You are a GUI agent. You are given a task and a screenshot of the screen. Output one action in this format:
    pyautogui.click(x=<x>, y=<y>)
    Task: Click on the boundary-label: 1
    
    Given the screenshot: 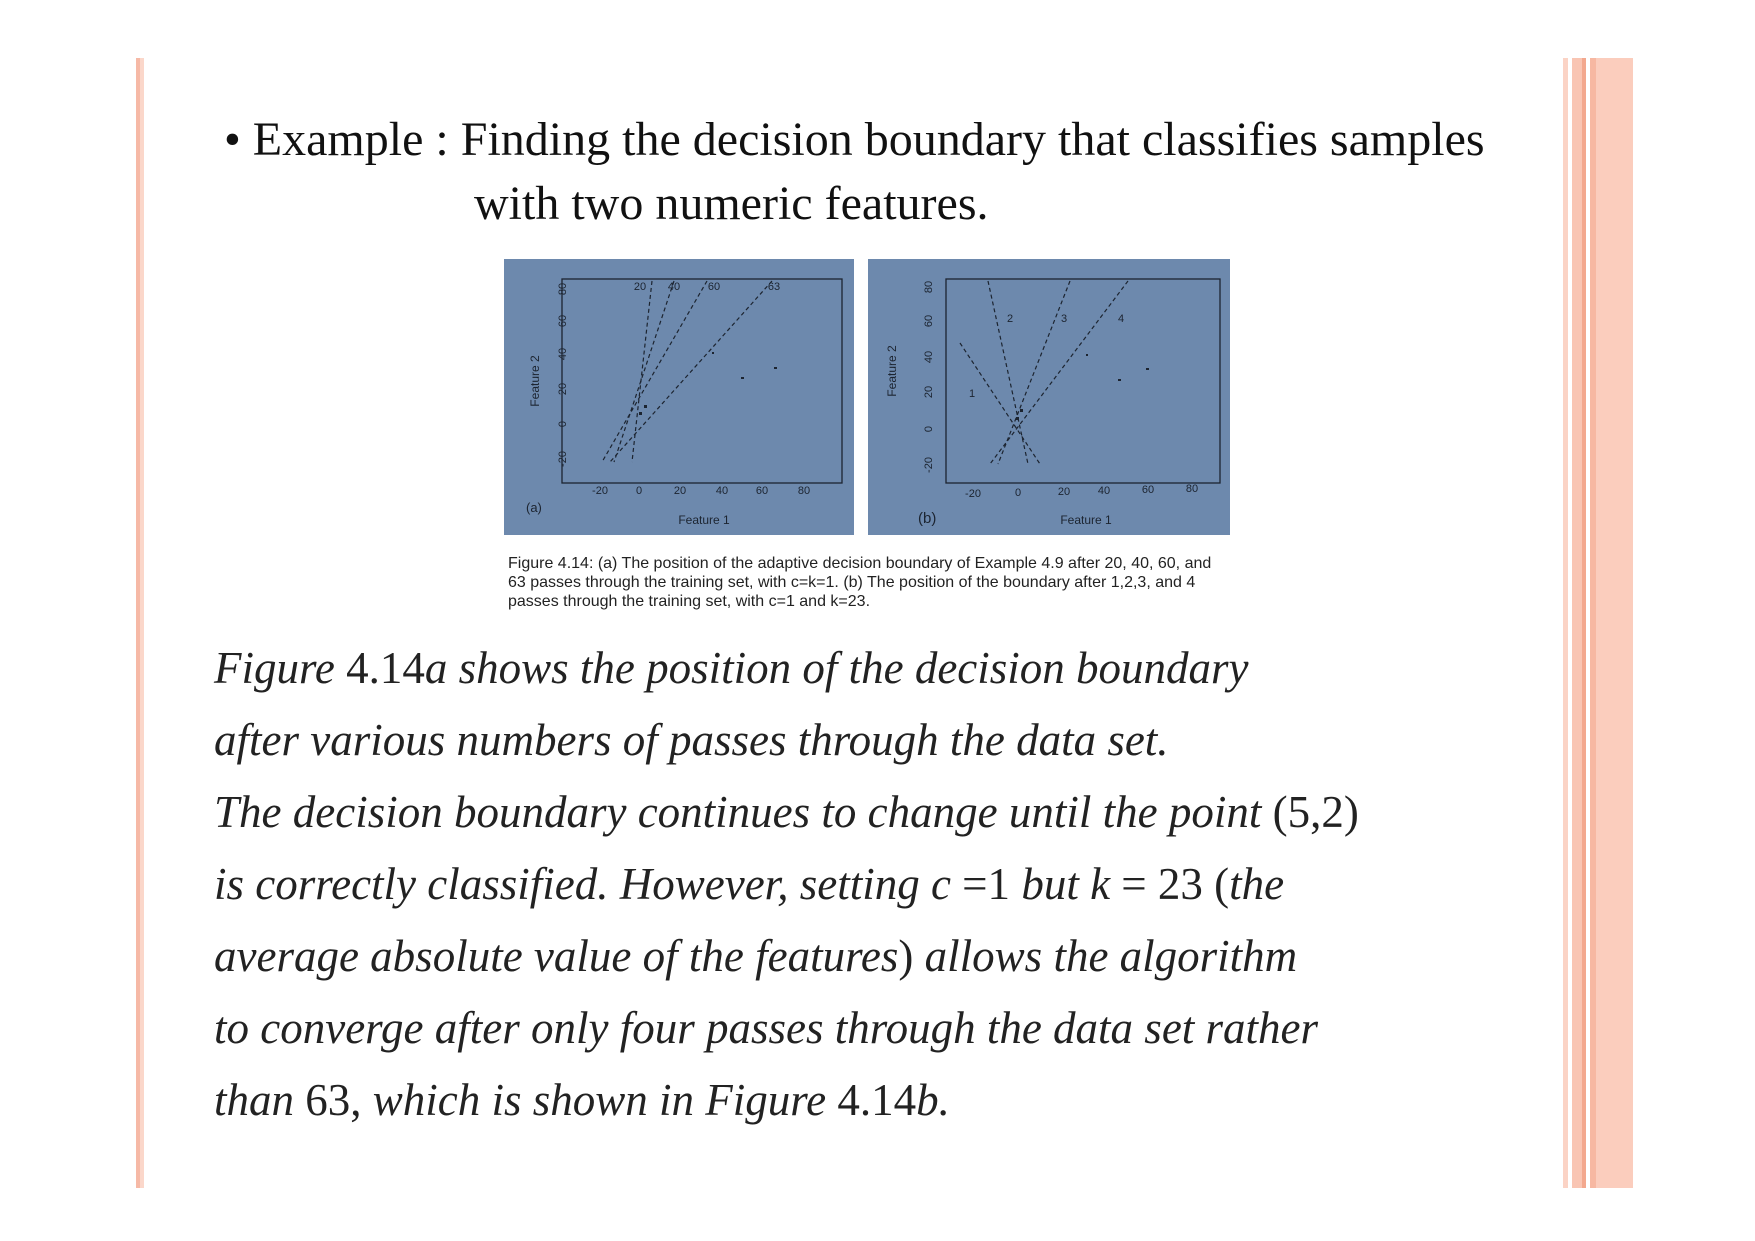 What is the action you would take?
    pyautogui.click(x=972, y=394)
    